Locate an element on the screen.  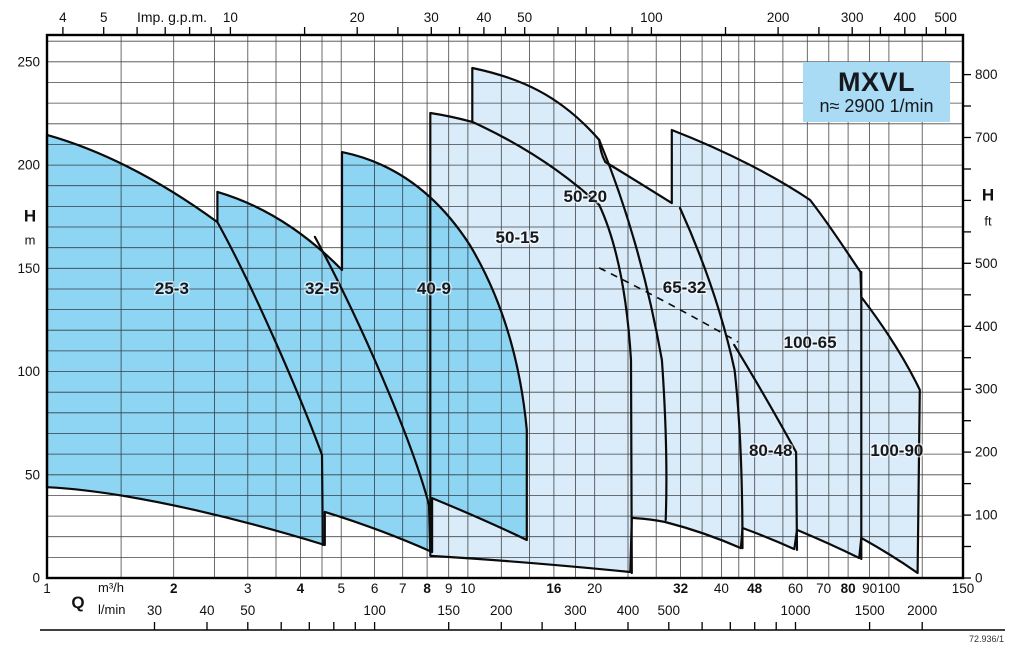
lmin-tick-label: 1500 is located at coordinates (870, 610).